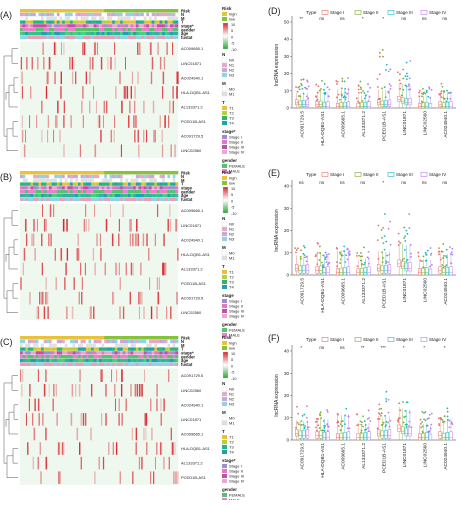  What do you see at coordinates (287, 373) in the screenshot?
I see `y-tick-label: 30` at bounding box center [287, 373].